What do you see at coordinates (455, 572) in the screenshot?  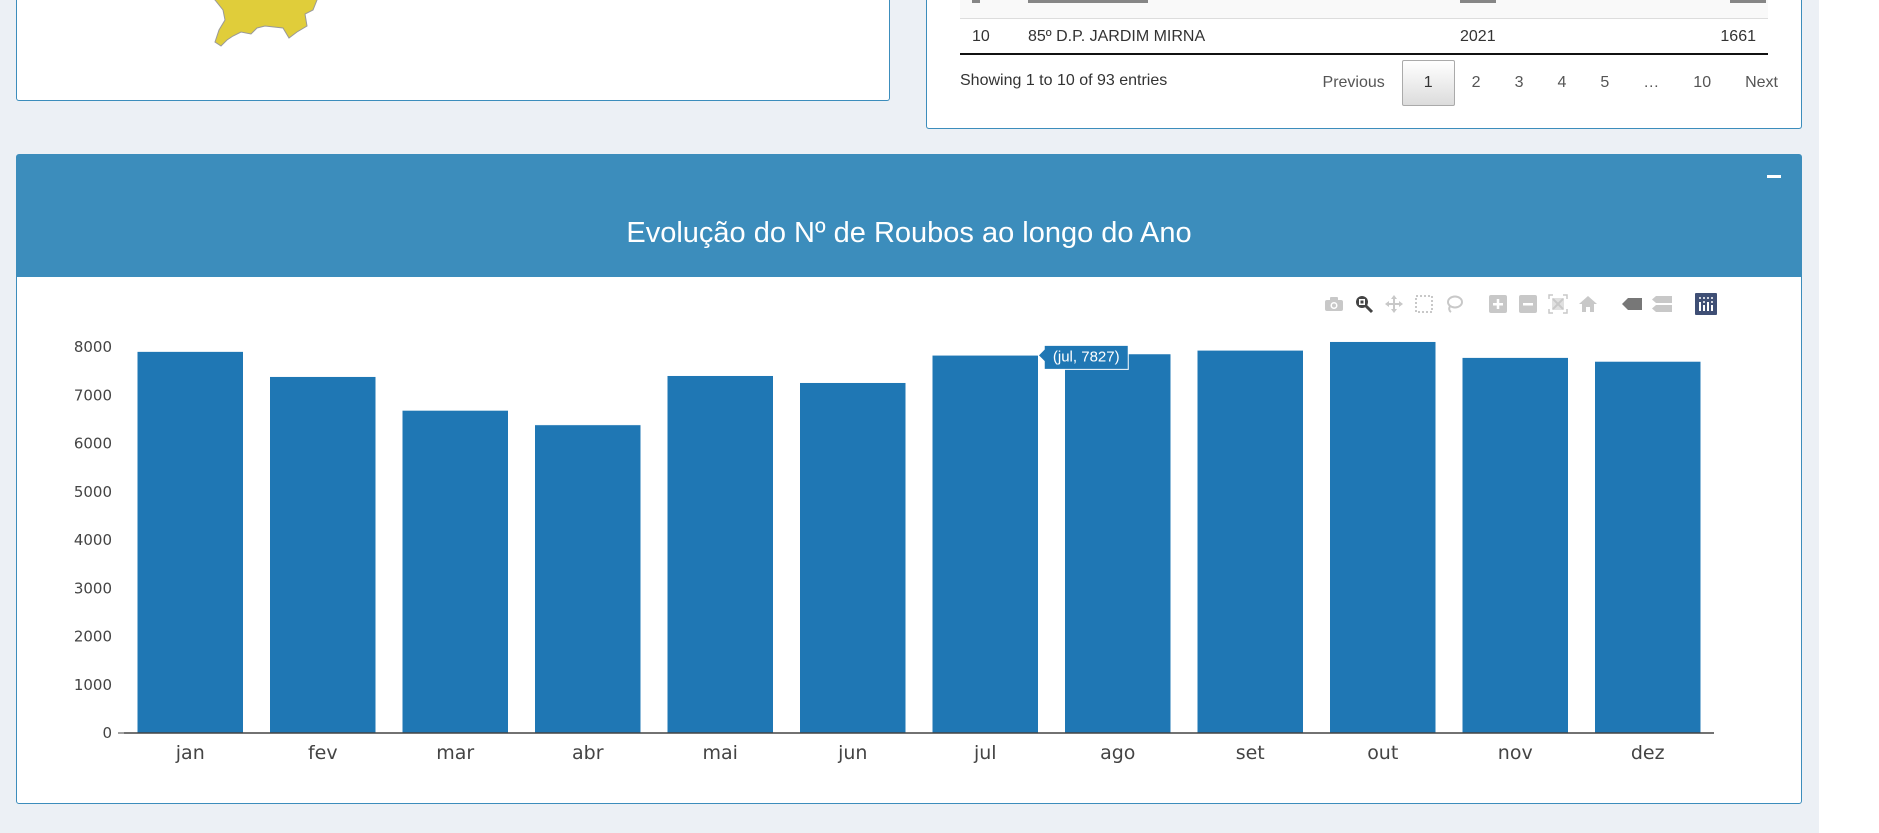 I see `bar-mar` at bounding box center [455, 572].